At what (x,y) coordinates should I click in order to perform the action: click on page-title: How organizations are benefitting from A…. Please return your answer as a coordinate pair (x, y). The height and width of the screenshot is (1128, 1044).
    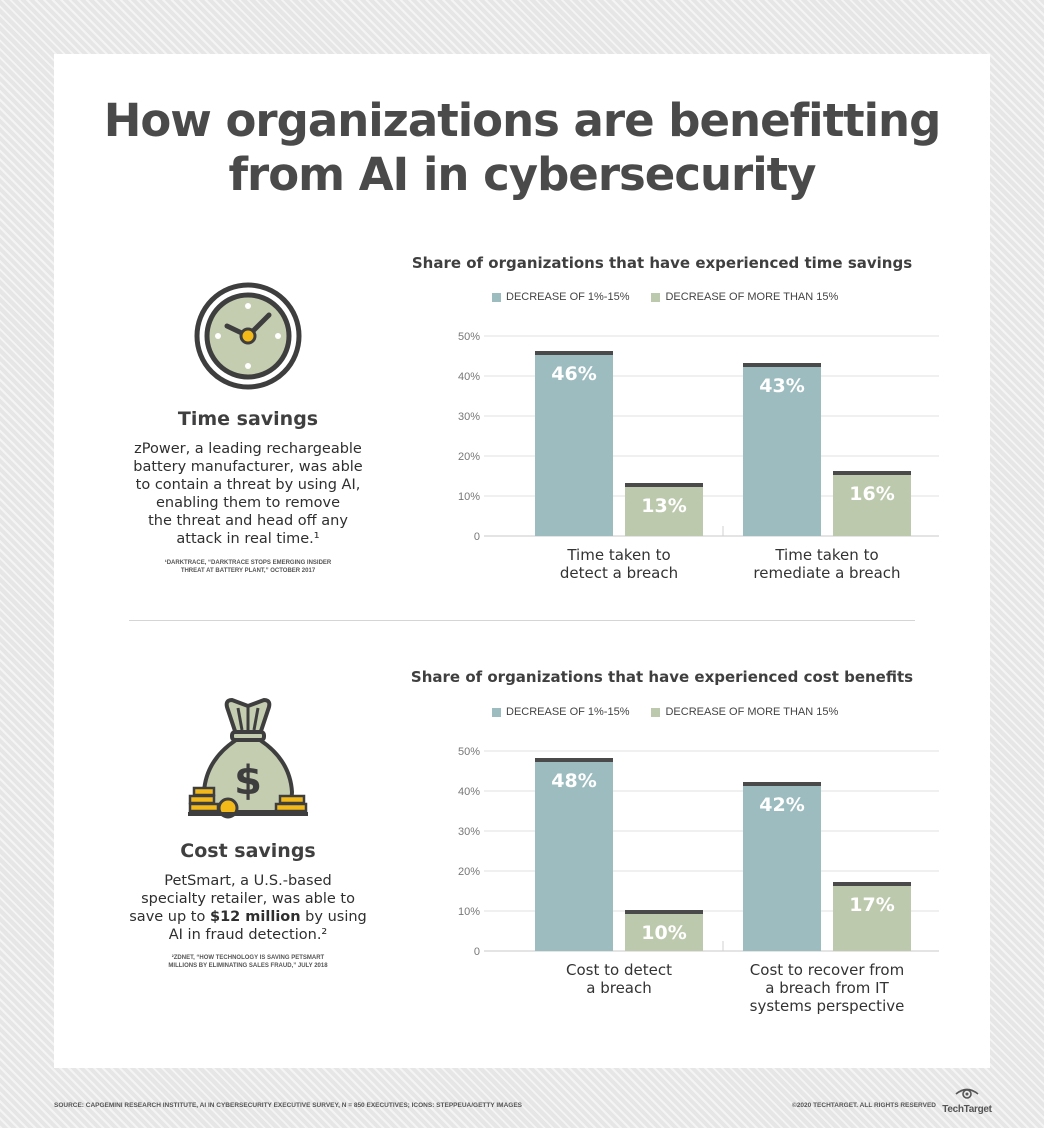
    Looking at the image, I should click on (522, 148).